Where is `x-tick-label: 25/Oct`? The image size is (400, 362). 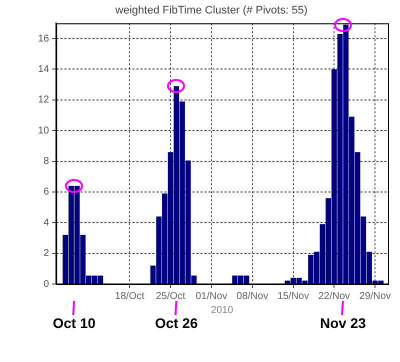 x-tick-label: 25/Oct is located at coordinates (171, 296).